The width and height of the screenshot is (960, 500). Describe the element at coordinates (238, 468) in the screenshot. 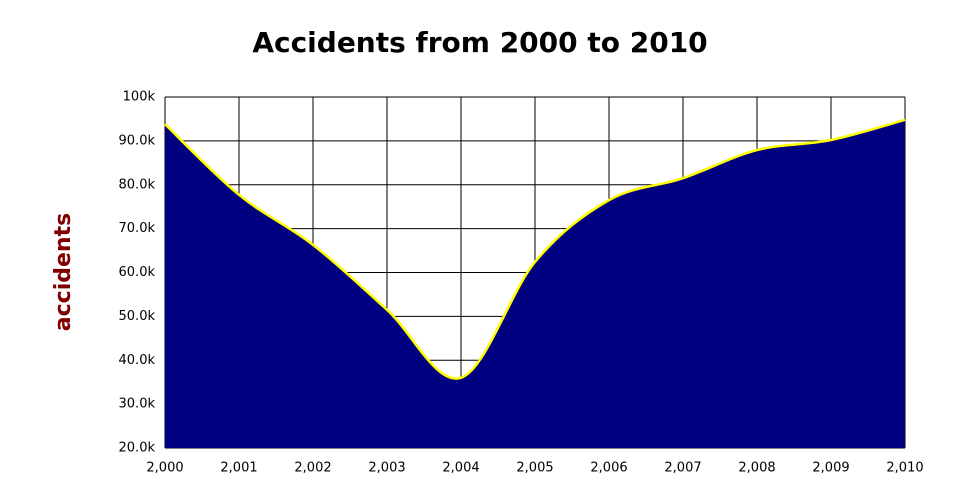

I see `x-tick-label: 2,001` at that location.